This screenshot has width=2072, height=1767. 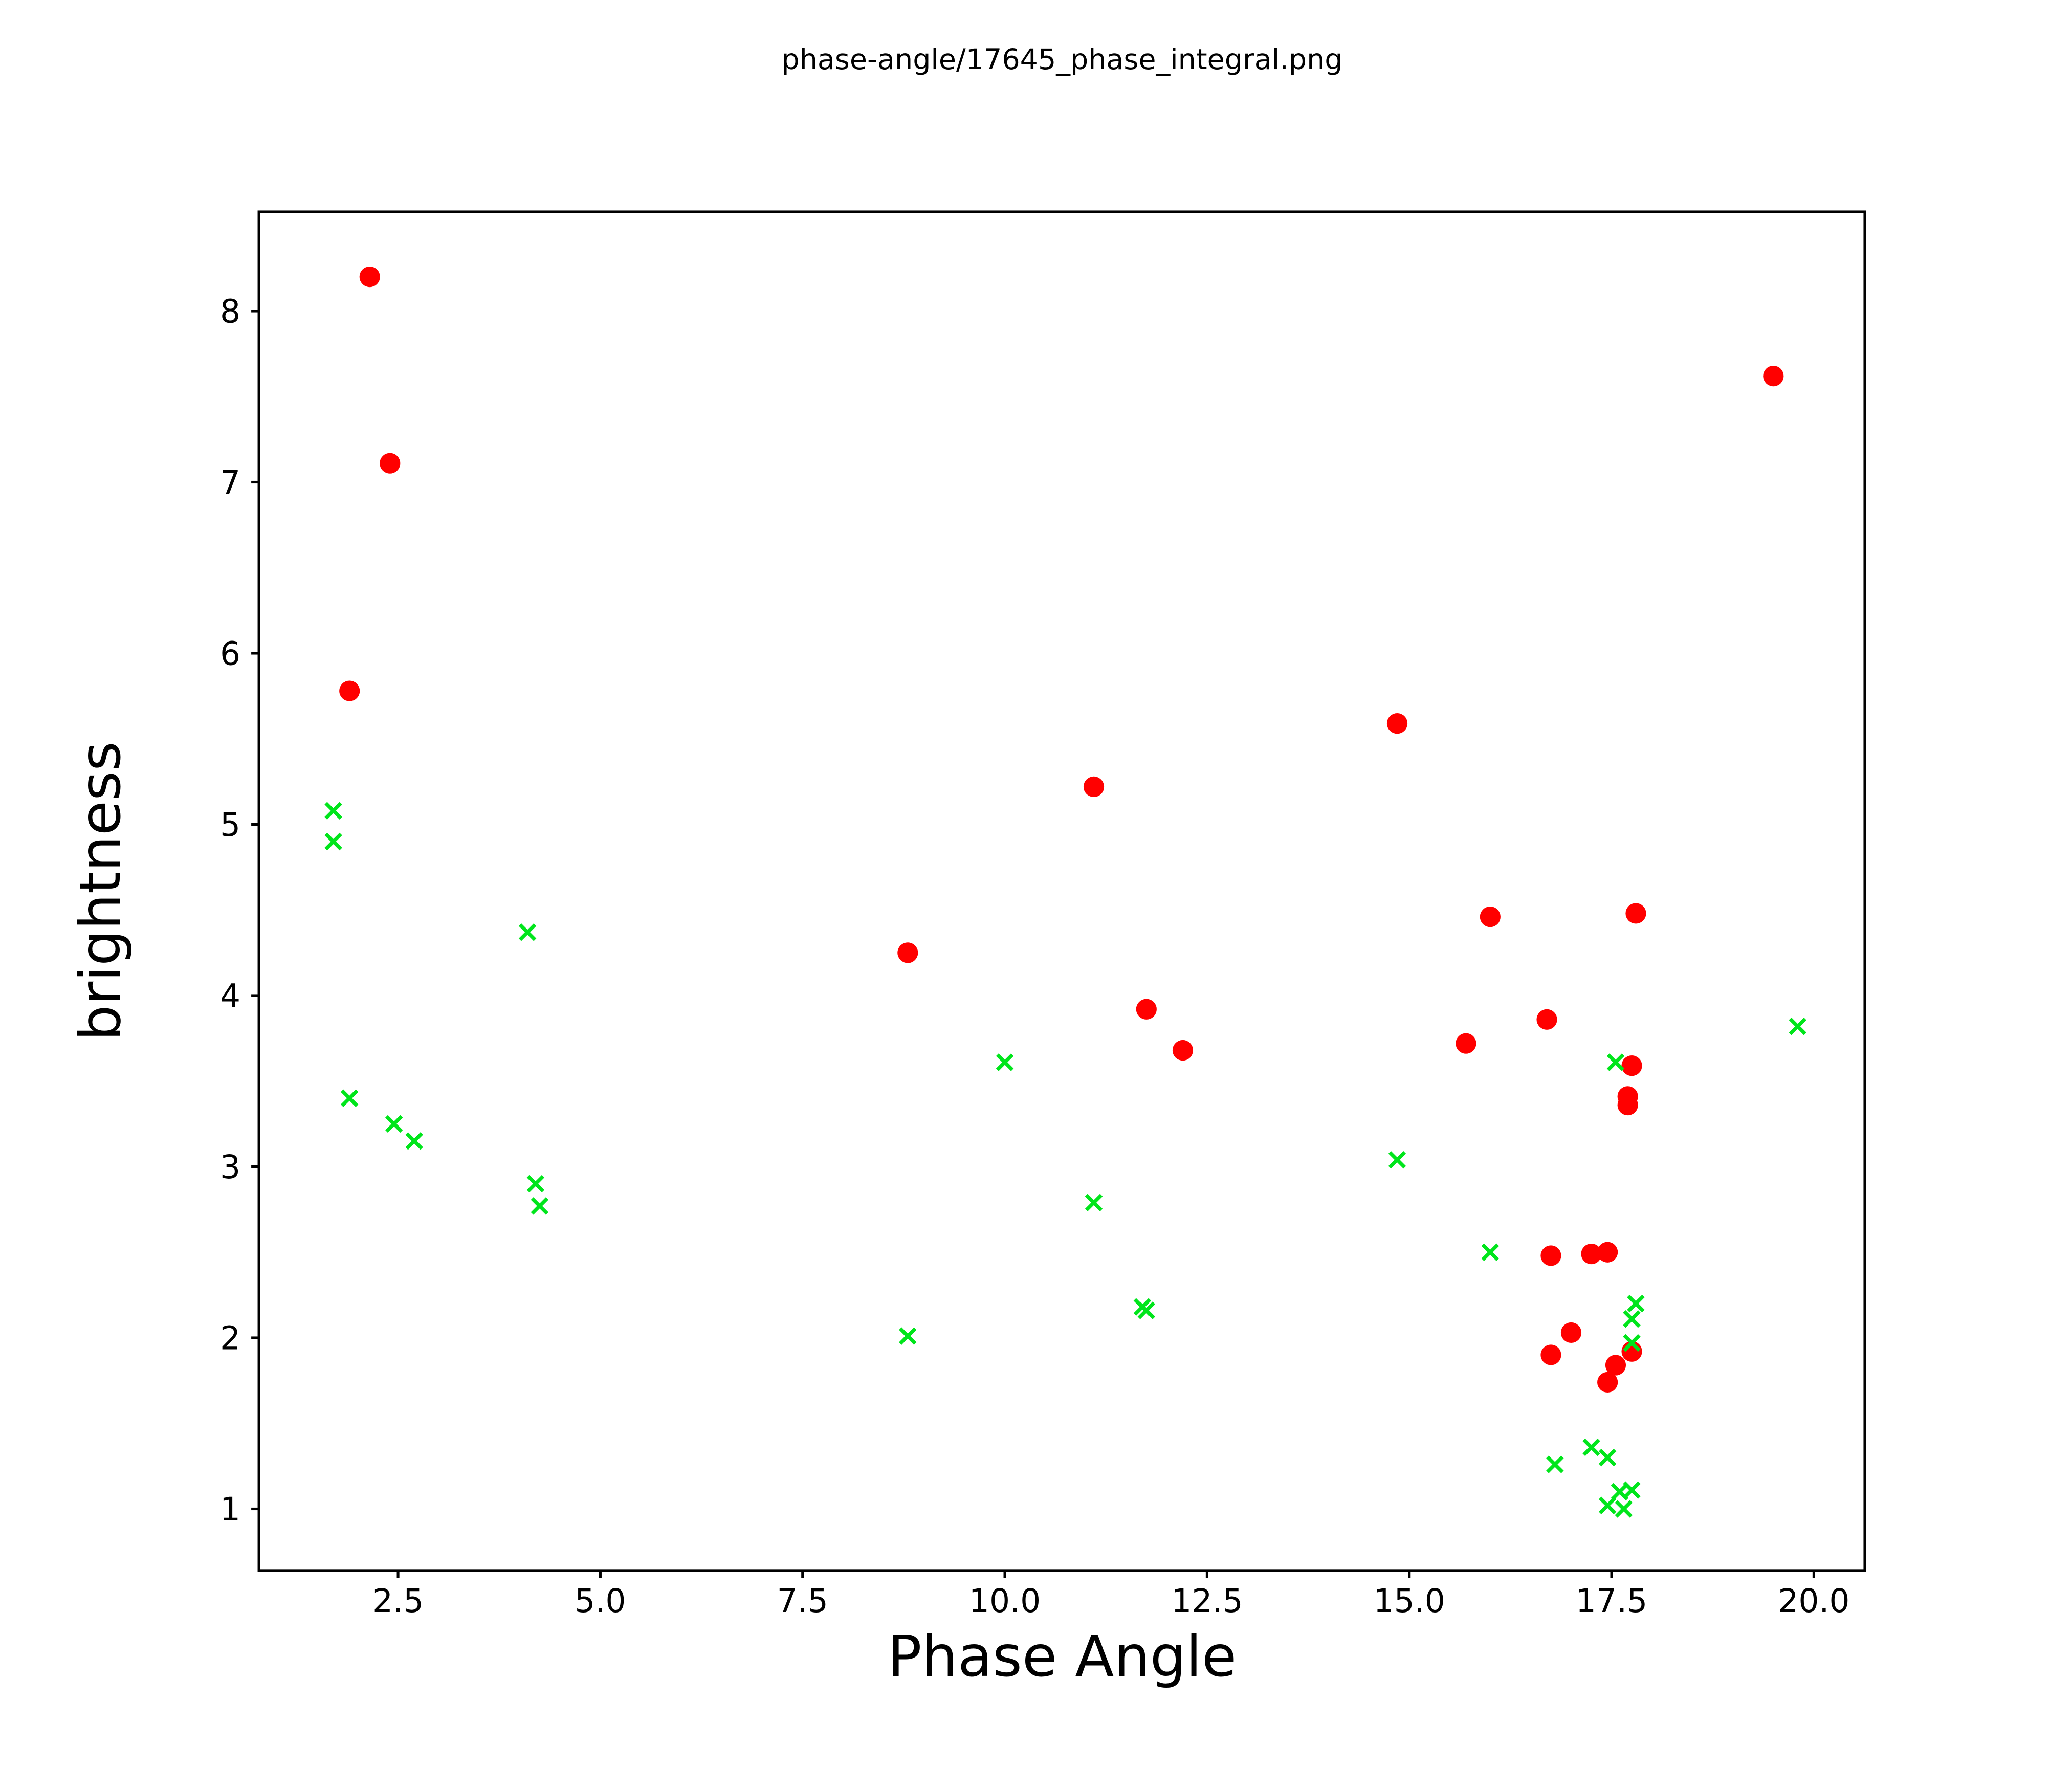 I want to click on x-tick-label: 5.0, so click(x=600, y=1601).